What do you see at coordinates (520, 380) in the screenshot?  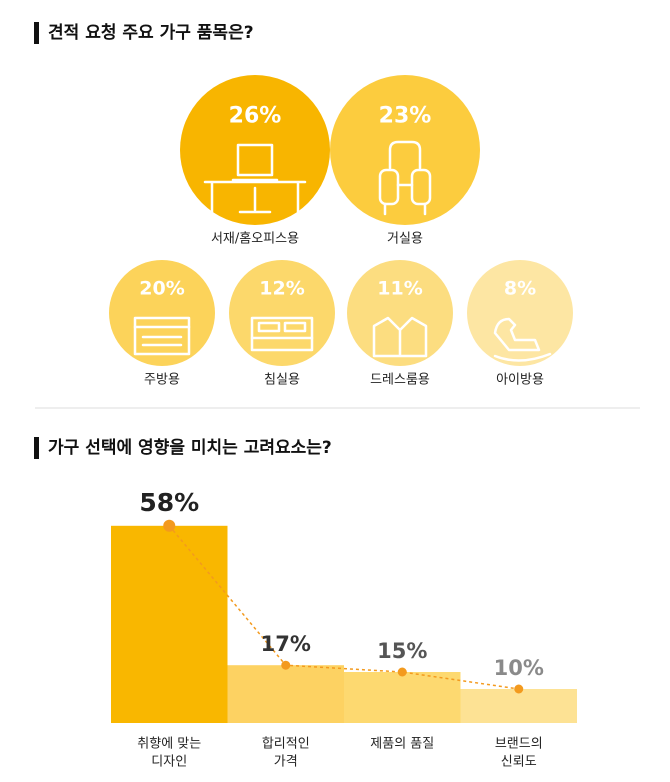 I see `category-label: 아이방용` at bounding box center [520, 380].